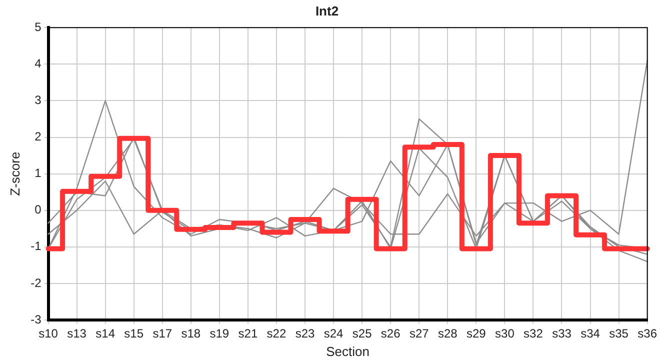 The width and height of the screenshot is (660, 360). Describe the element at coordinates (562, 333) in the screenshot. I see `x-tick-label: s33` at that location.